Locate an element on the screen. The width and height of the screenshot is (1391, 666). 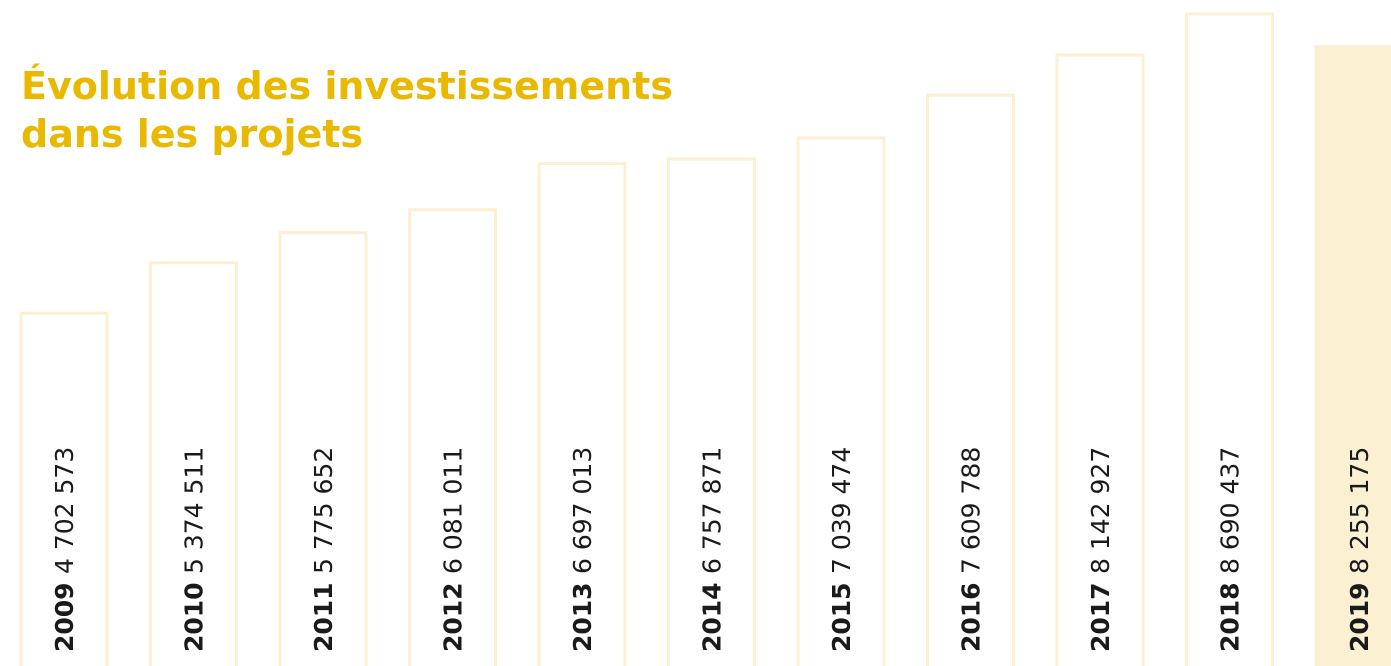
value-label: 8 690 437 is located at coordinates (1230, 510).